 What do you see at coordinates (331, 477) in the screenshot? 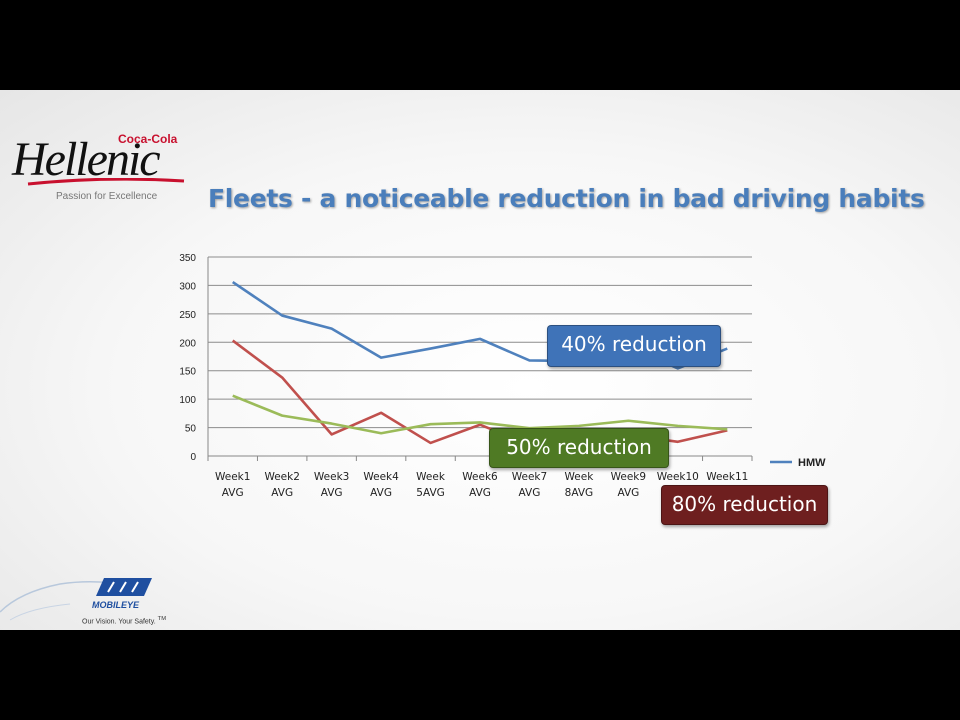
I see `x-tick-label-line: Week3` at bounding box center [331, 477].